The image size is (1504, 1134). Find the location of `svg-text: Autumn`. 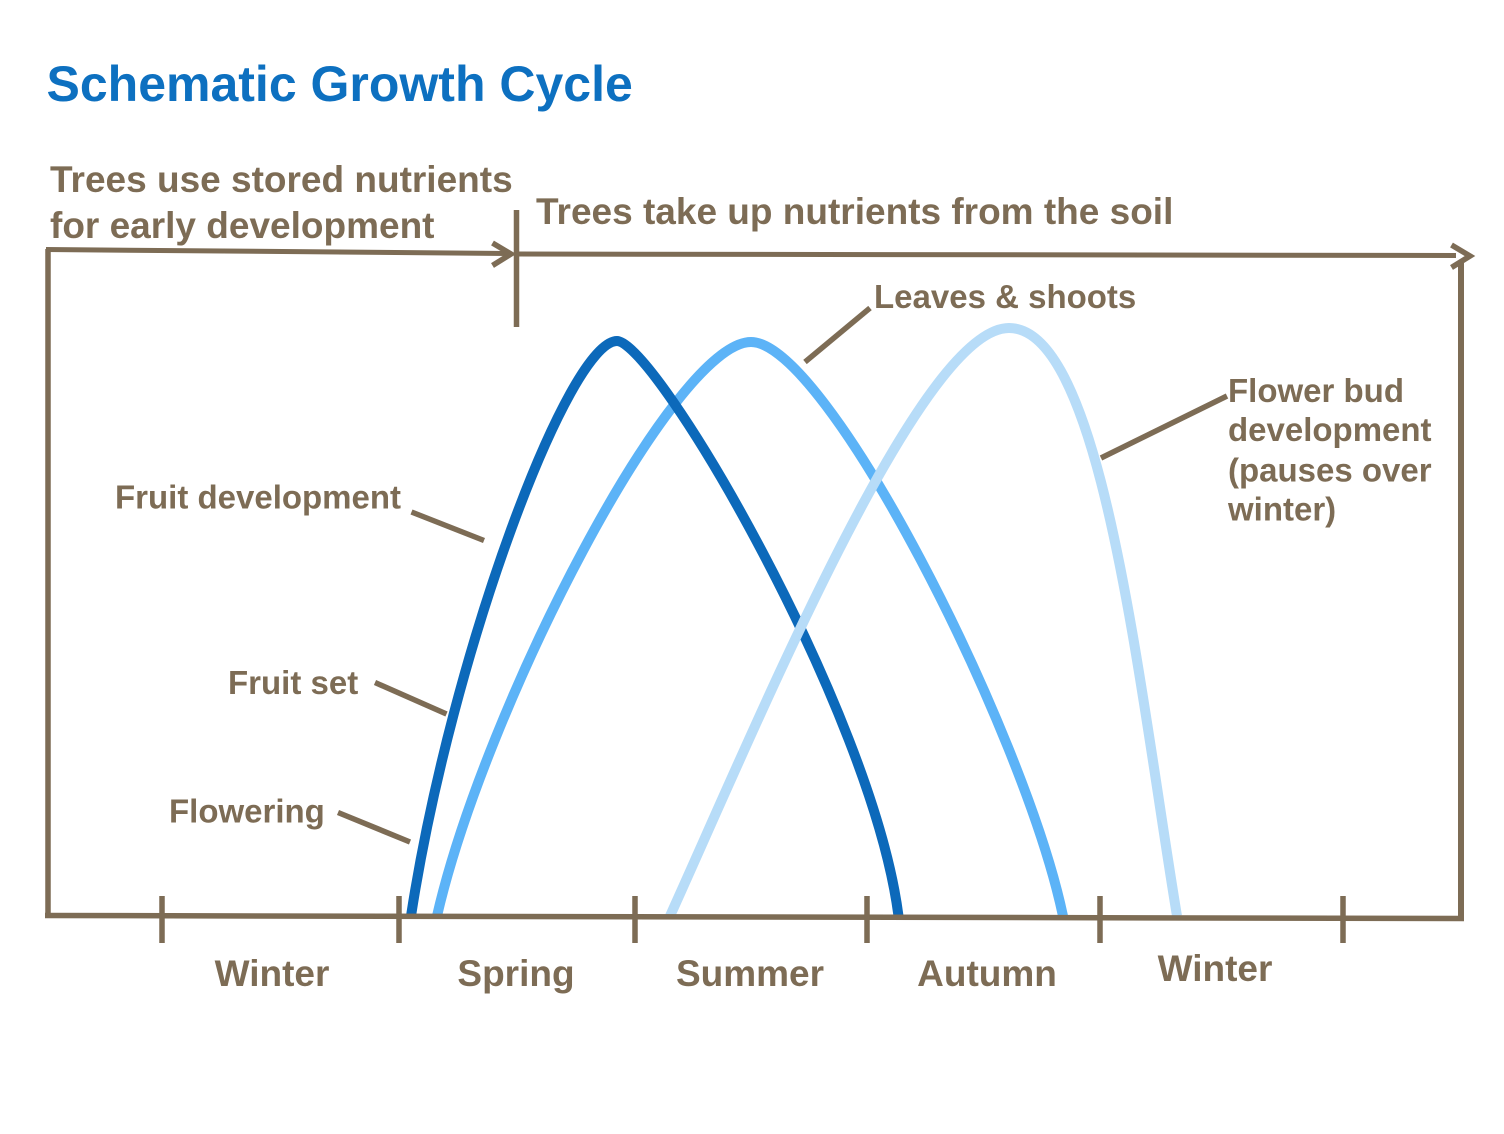

svg-text: Autumn is located at coordinates (987, 973).